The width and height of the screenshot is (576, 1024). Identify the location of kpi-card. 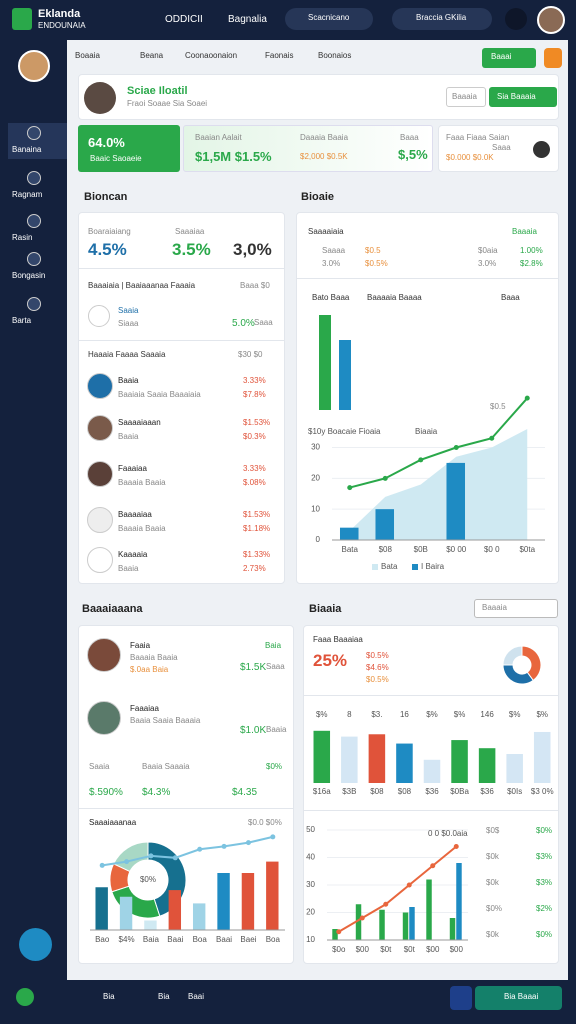
(308, 148).